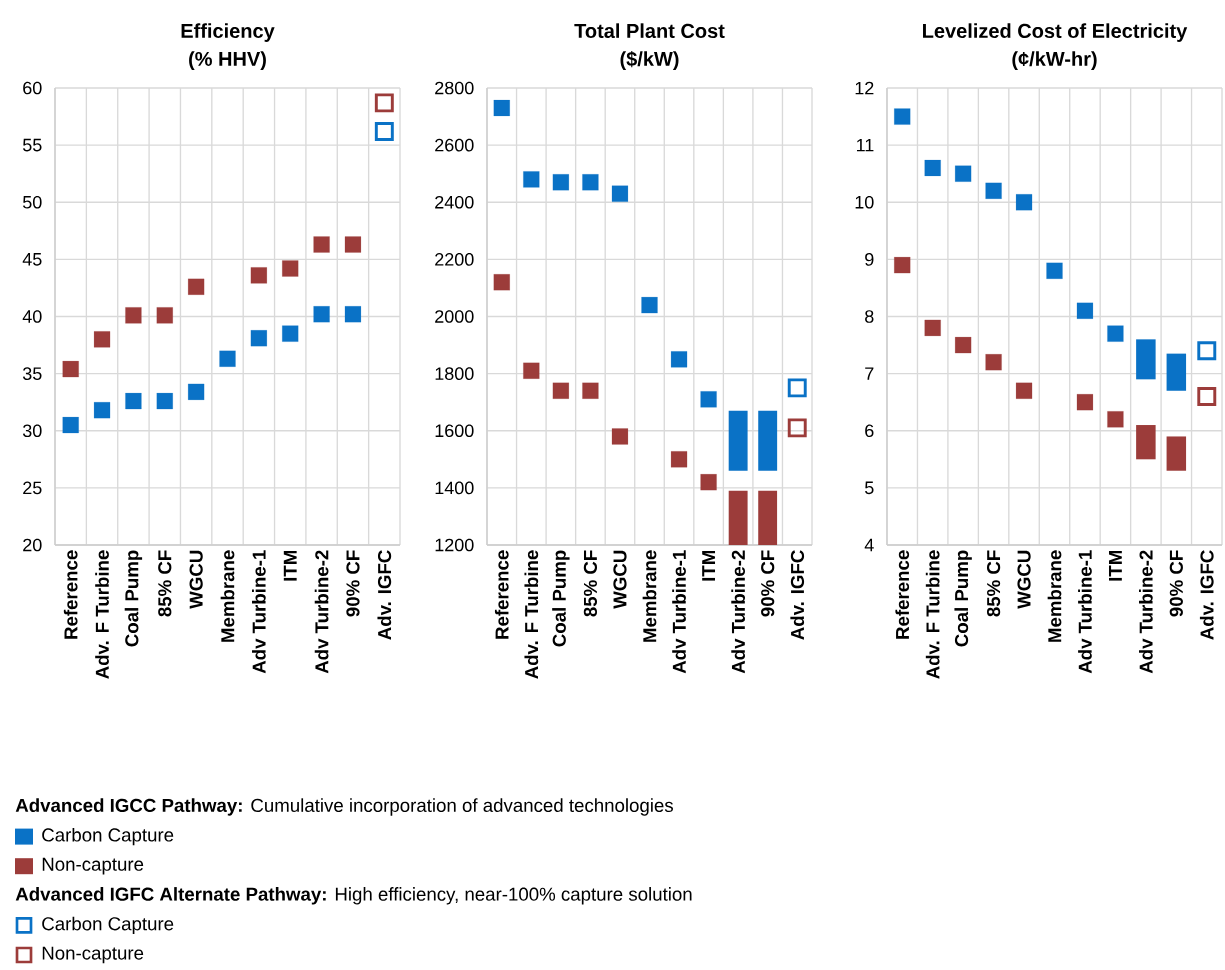 Image resolution: width=1225 pixels, height=970 pixels. Describe the element at coordinates (869, 316) in the screenshot. I see `y-tick-label: 8` at that location.